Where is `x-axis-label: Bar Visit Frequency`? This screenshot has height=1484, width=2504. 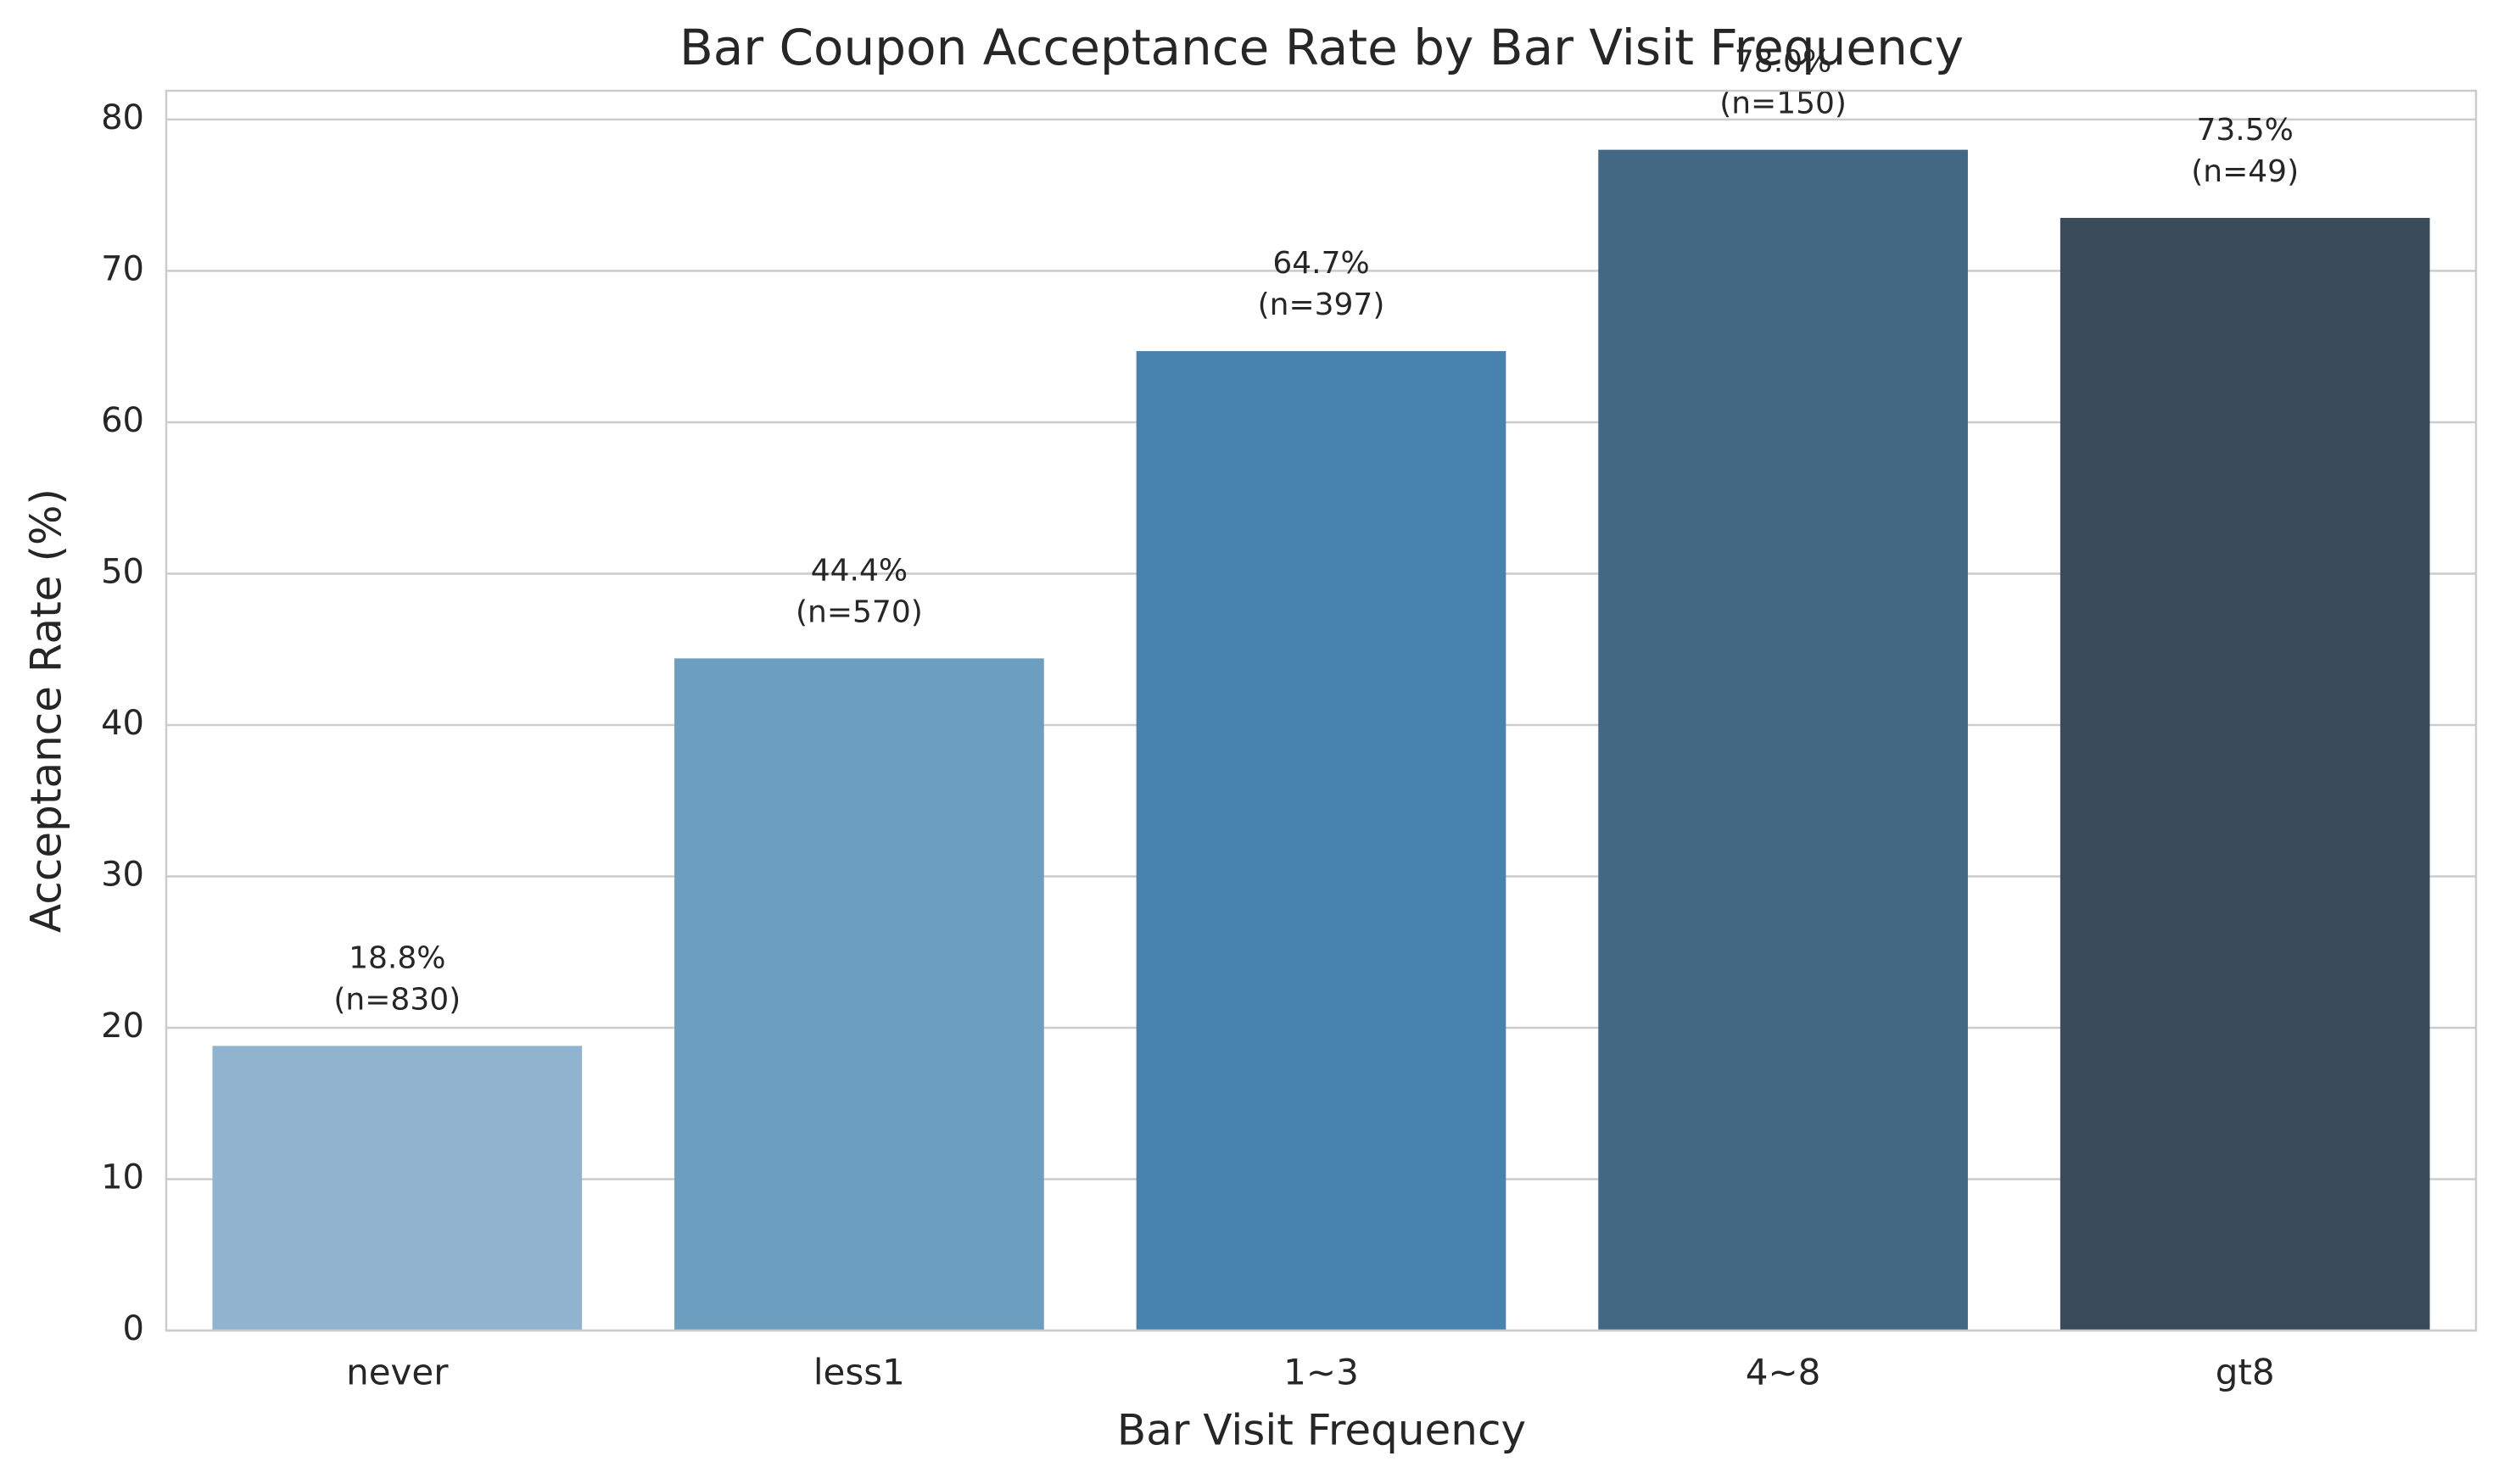
x-axis-label: Bar Visit Frequency is located at coordinates (1322, 1430).